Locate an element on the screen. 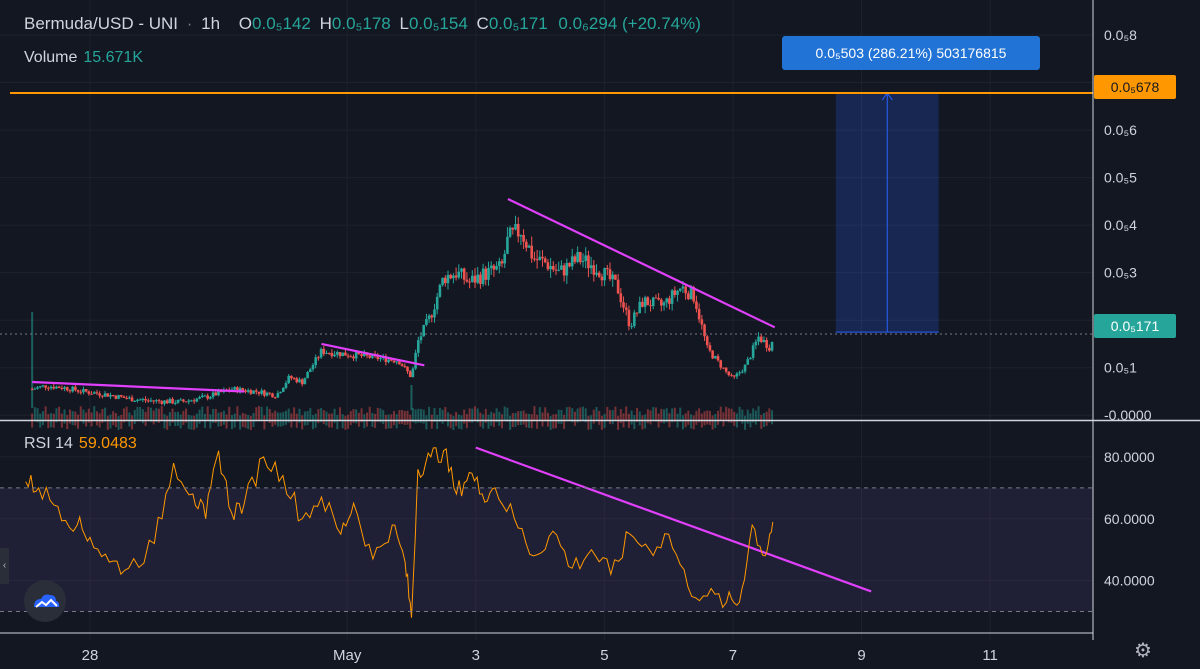  symbol-title: Bermuda/USD - UNI is located at coordinates (101, 23).